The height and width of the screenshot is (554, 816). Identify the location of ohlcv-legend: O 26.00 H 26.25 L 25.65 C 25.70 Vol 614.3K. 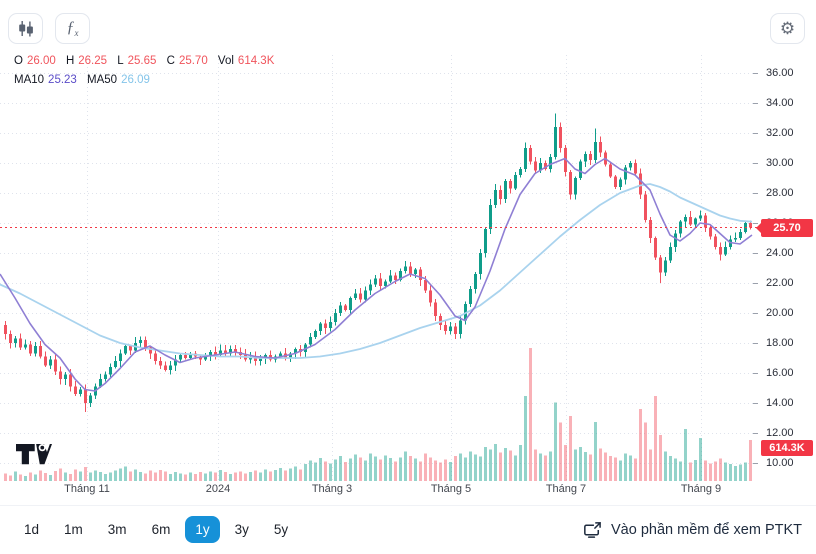
(144, 61).